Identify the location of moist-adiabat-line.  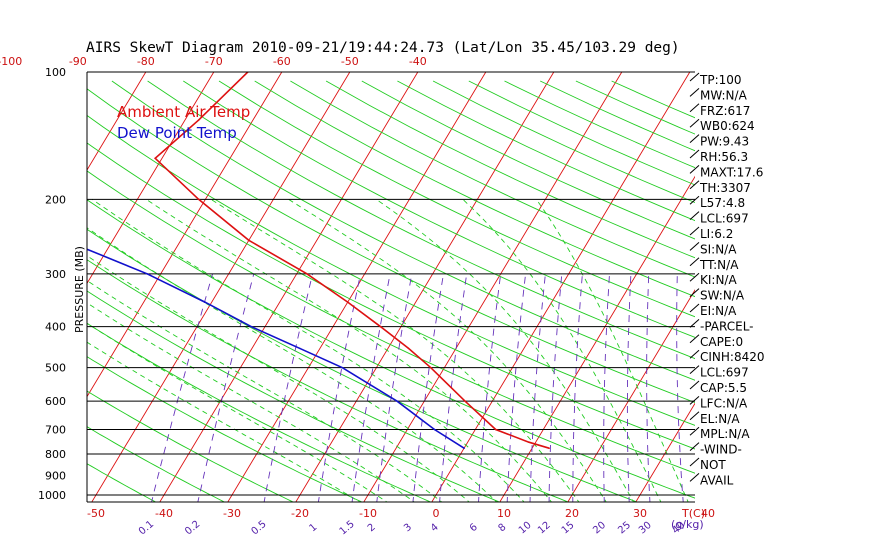
(612, 350).